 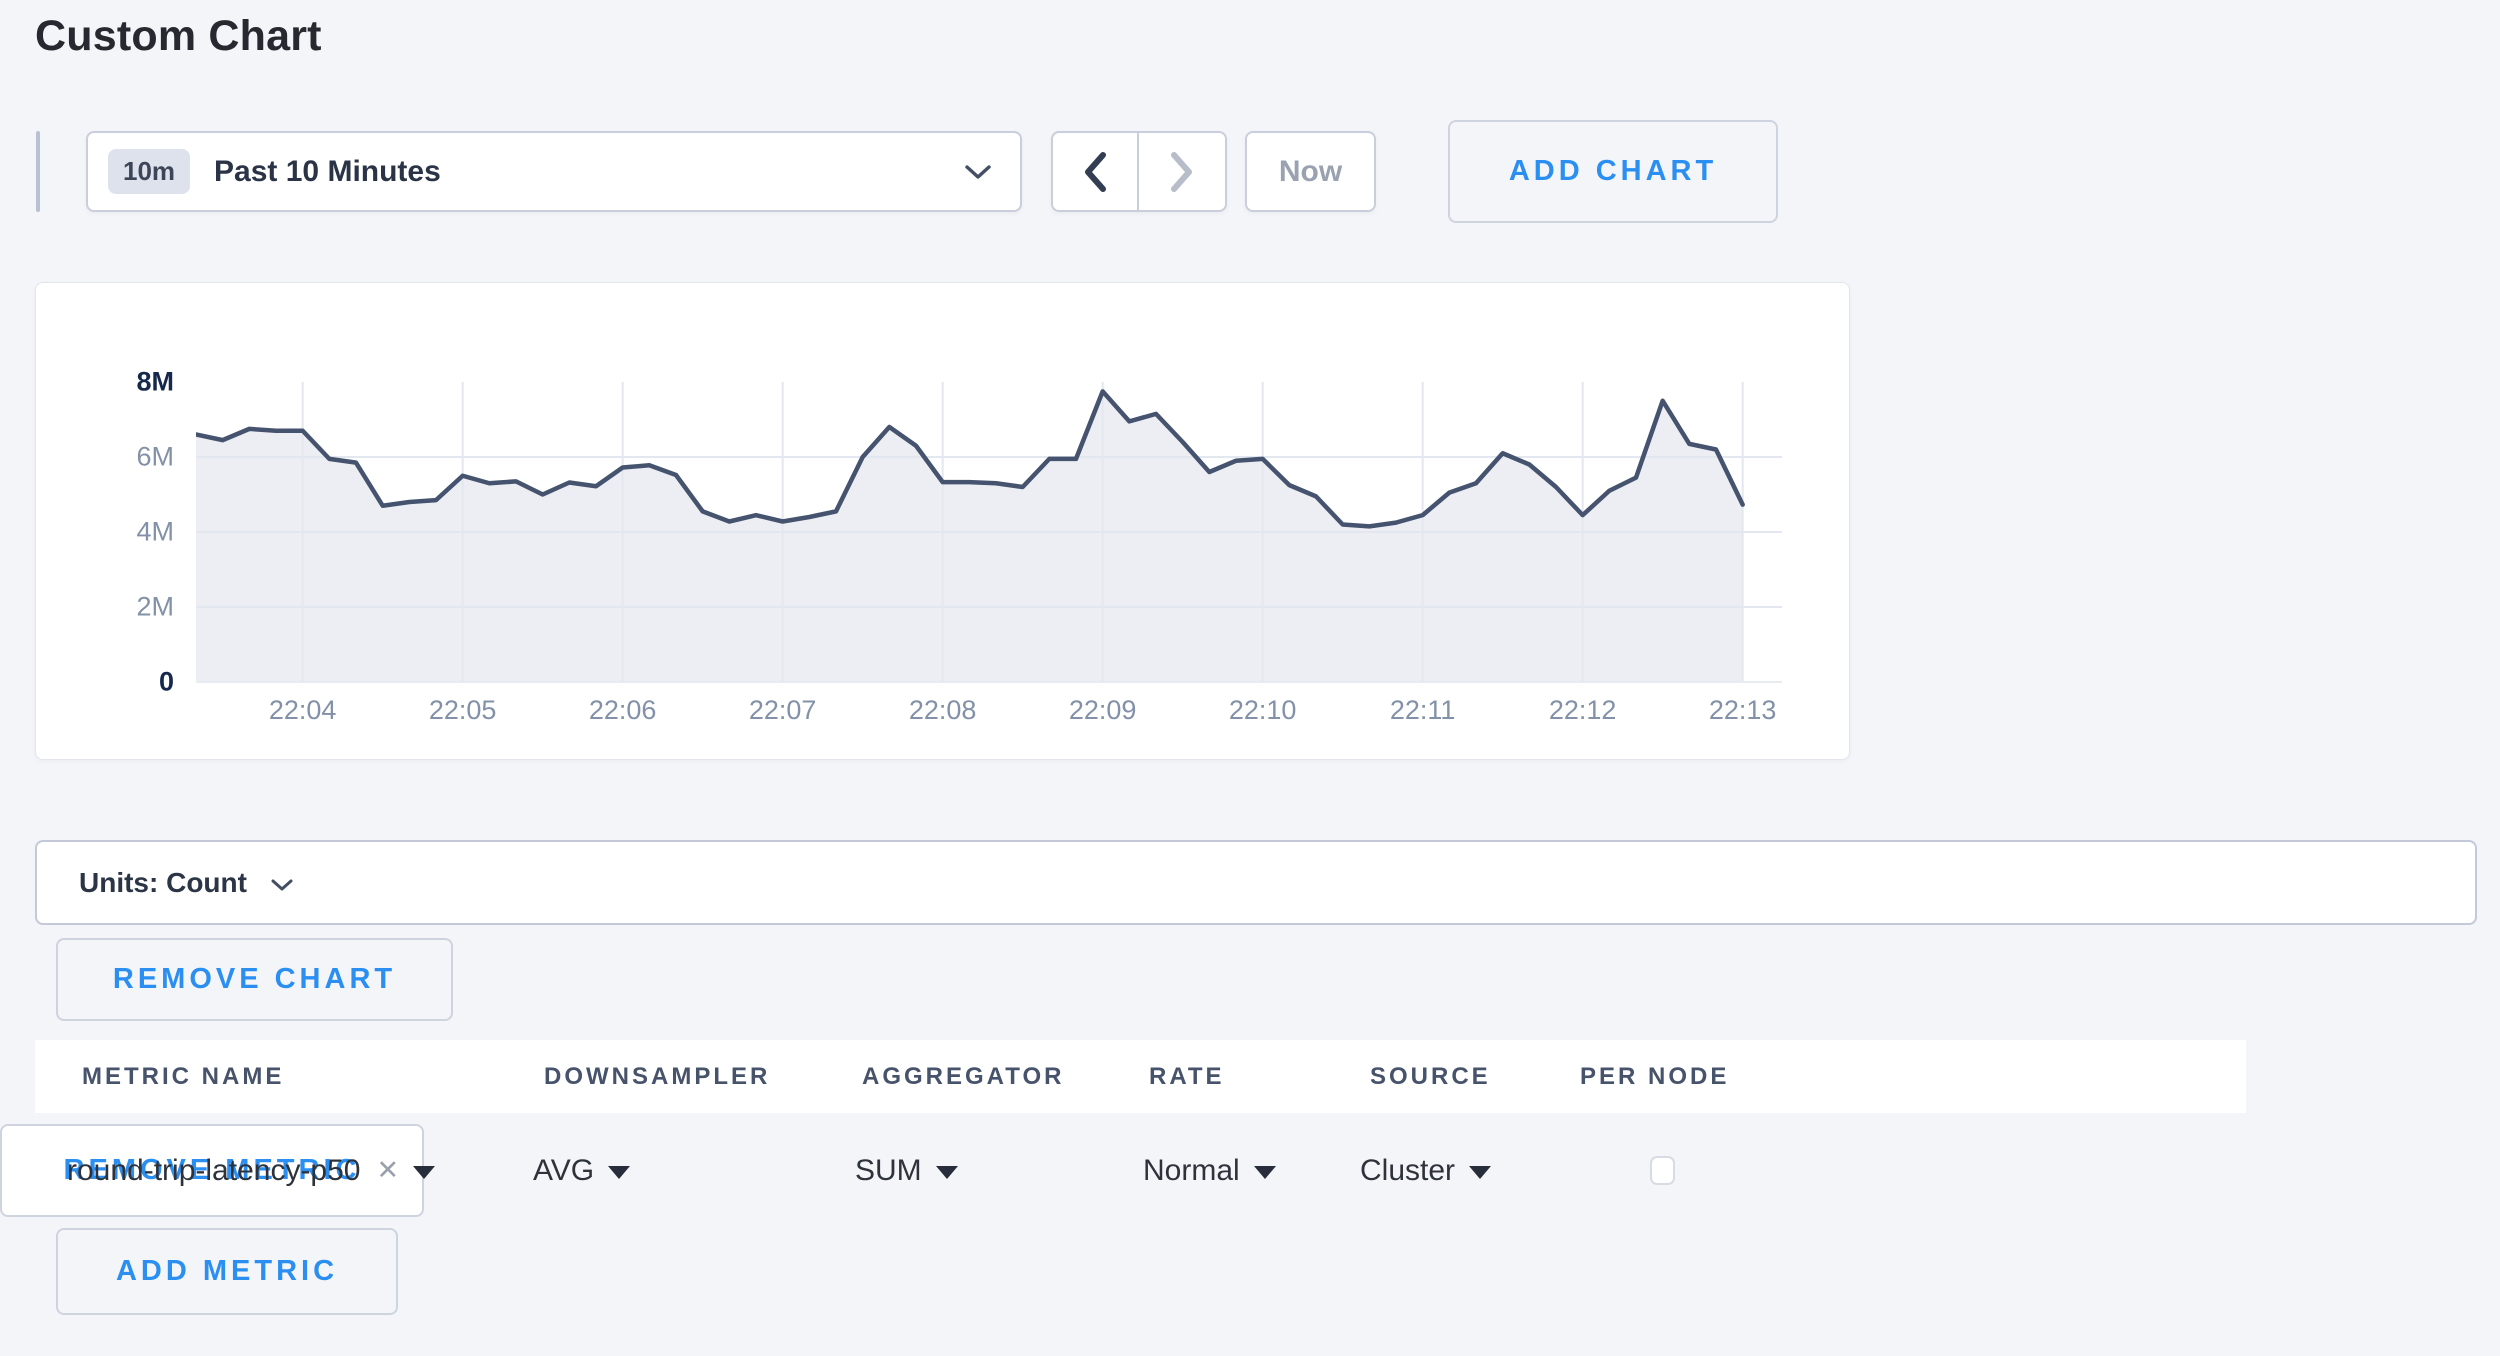 What do you see at coordinates (1102, 710) in the screenshot?
I see `x-tick-label: 22:09` at bounding box center [1102, 710].